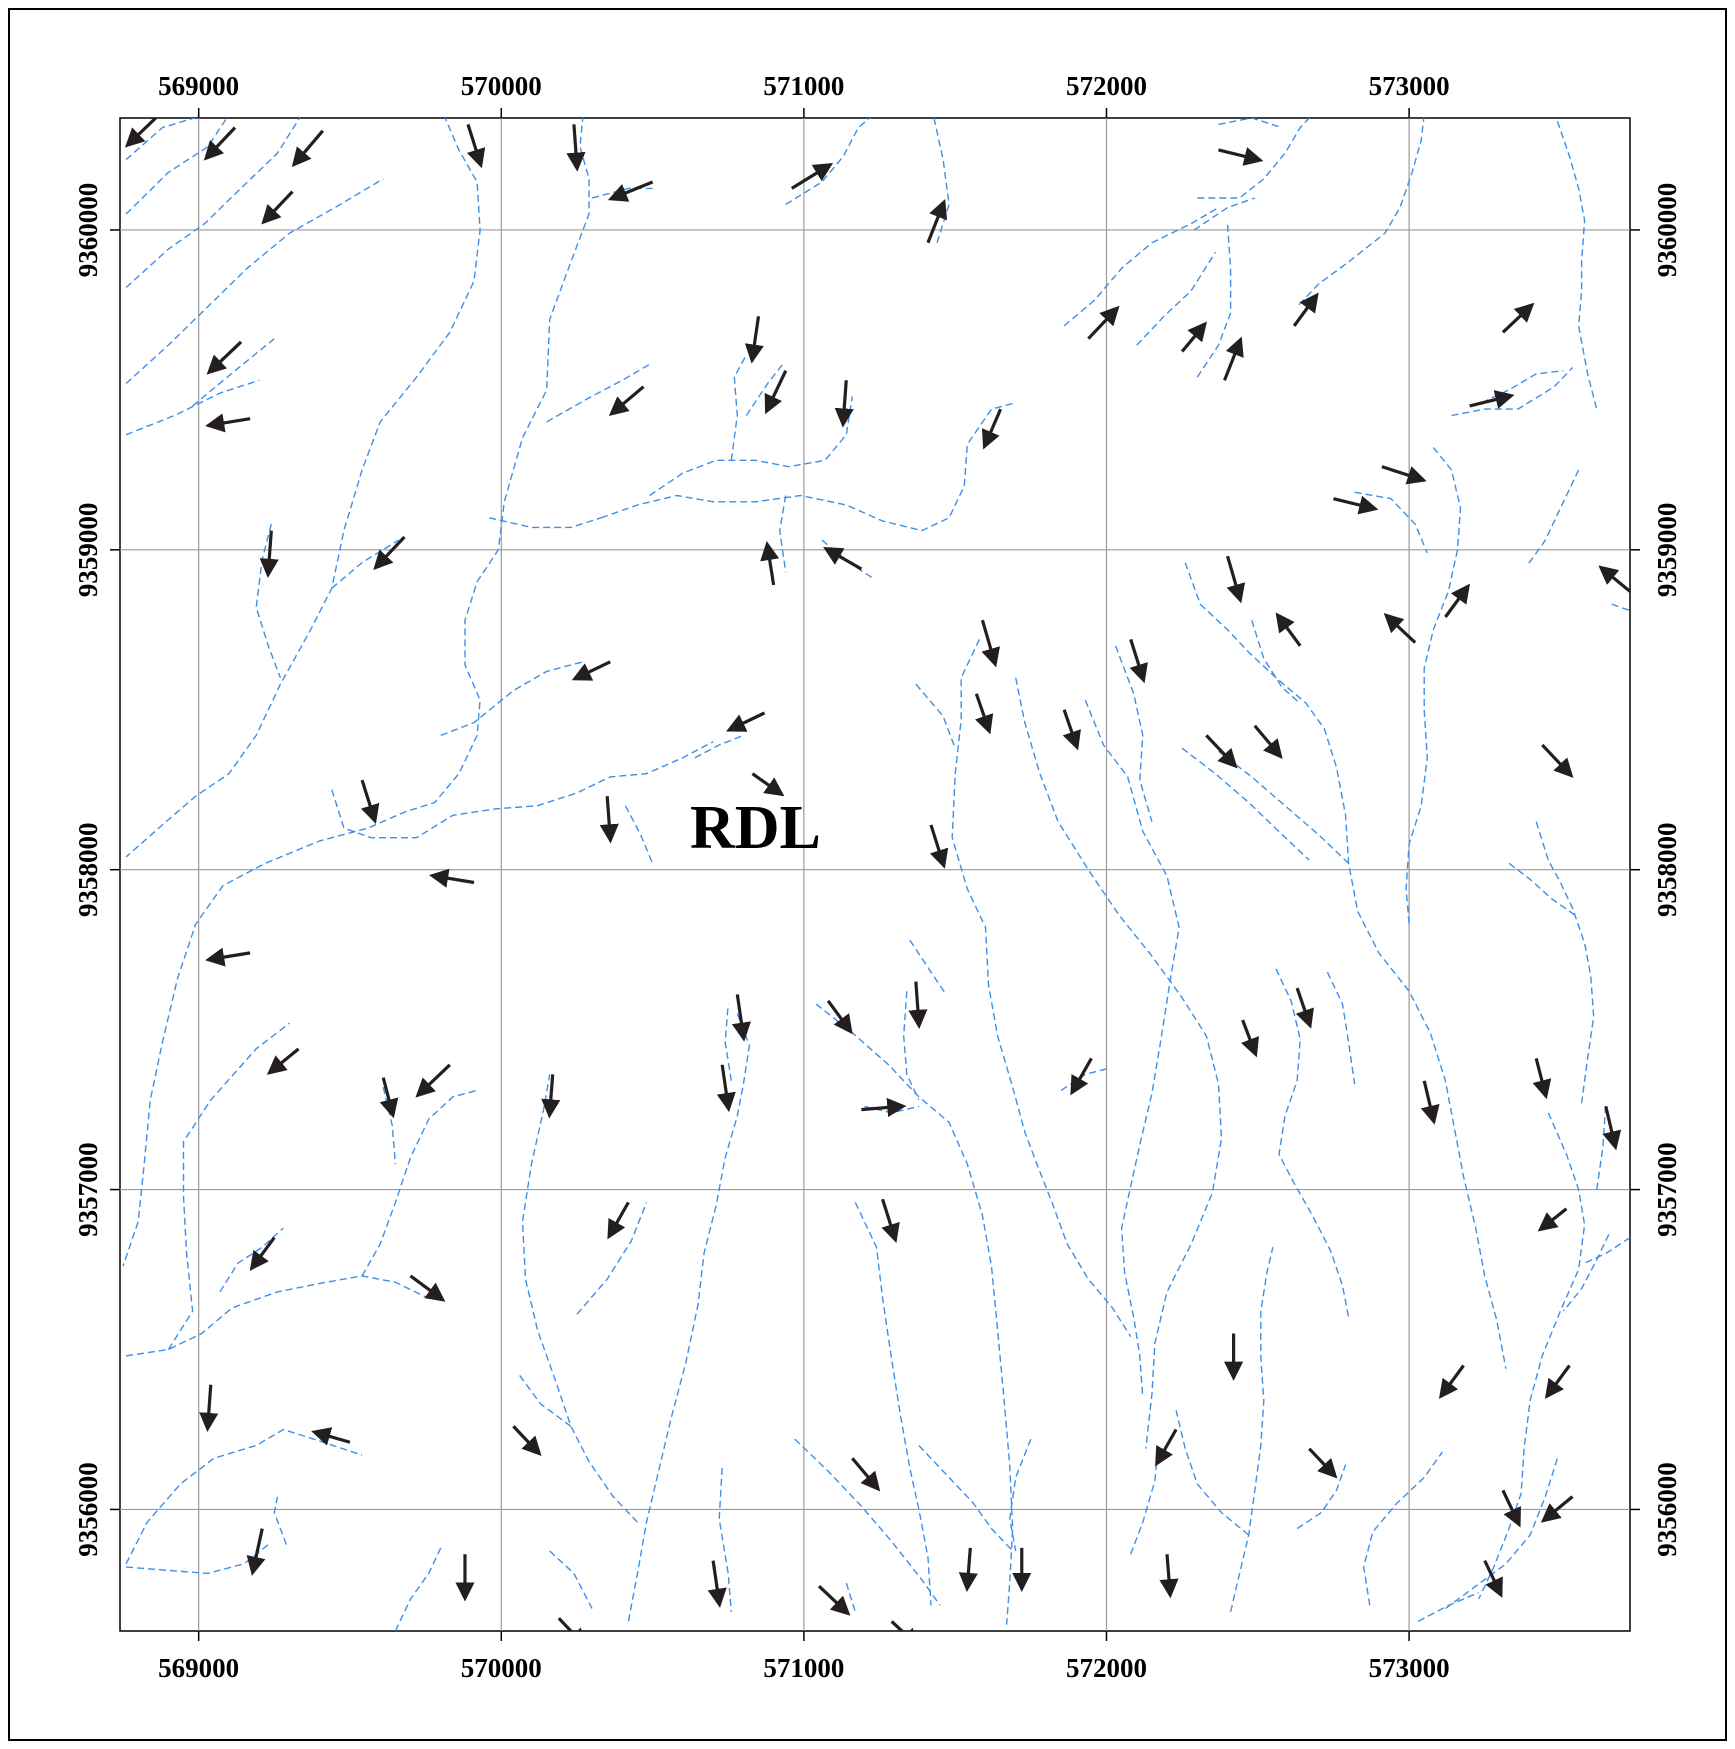 The height and width of the screenshot is (1749, 1735). Describe the element at coordinates (198, 1668) in the screenshot. I see `easting-label-bottom-0: 569000` at that location.